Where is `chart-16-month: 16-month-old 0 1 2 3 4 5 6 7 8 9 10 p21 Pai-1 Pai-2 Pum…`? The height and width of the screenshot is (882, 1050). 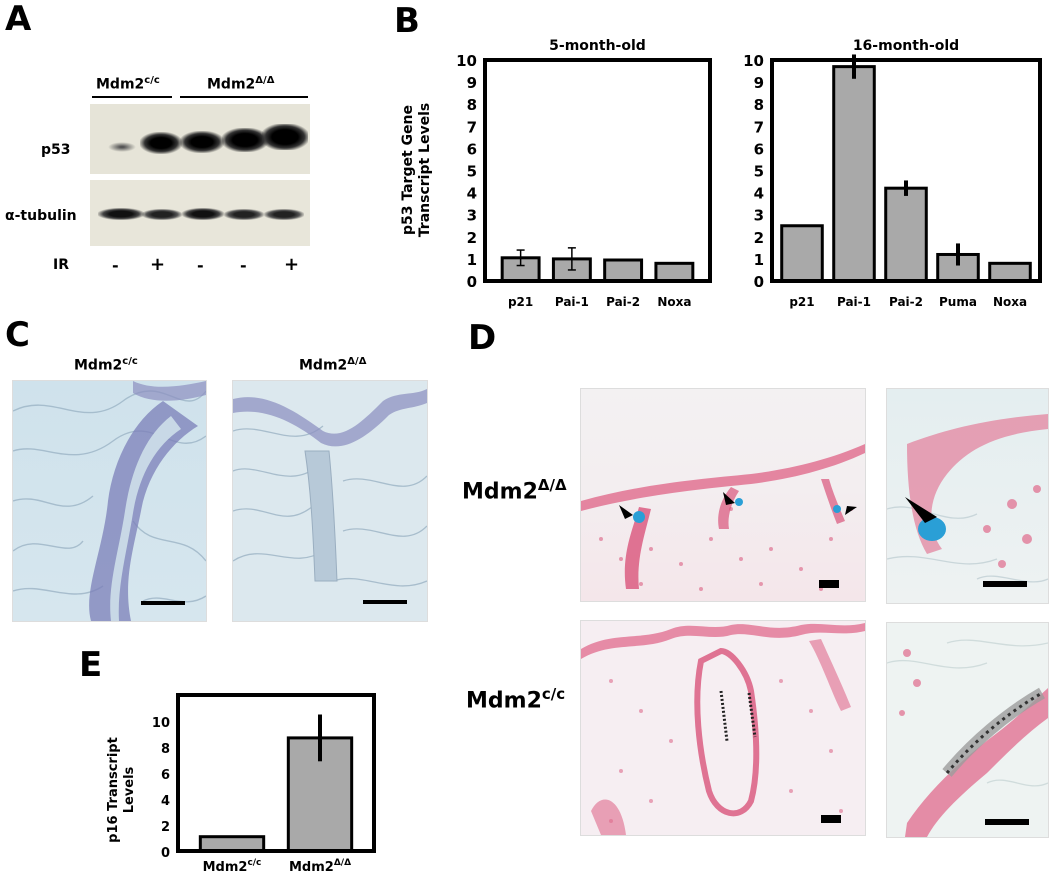
chart-16-month: 16-month-old 0 1 2 3 4 5 6 7 8 9 10 p21 Pai-1 Pai-2 Pum… is located at coordinates (892, 173).